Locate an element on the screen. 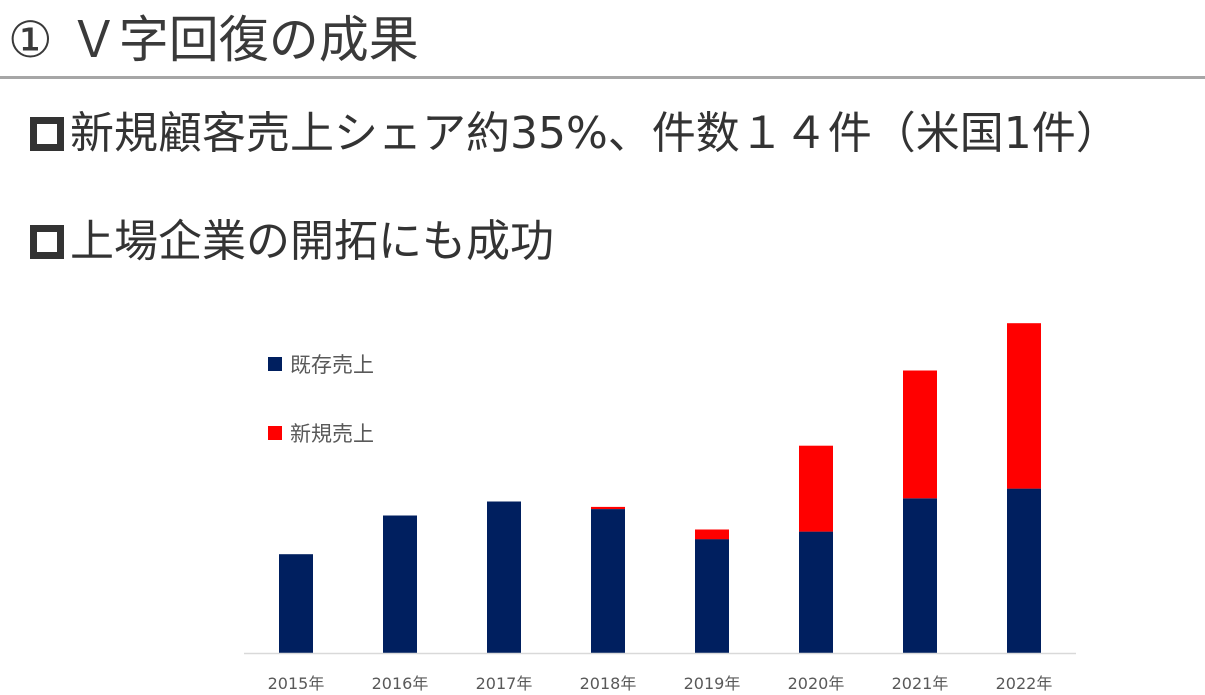 This screenshot has height=695, width=1205. bullet-text: 上場企業の開拓にも成功 is located at coordinates (312, 241).